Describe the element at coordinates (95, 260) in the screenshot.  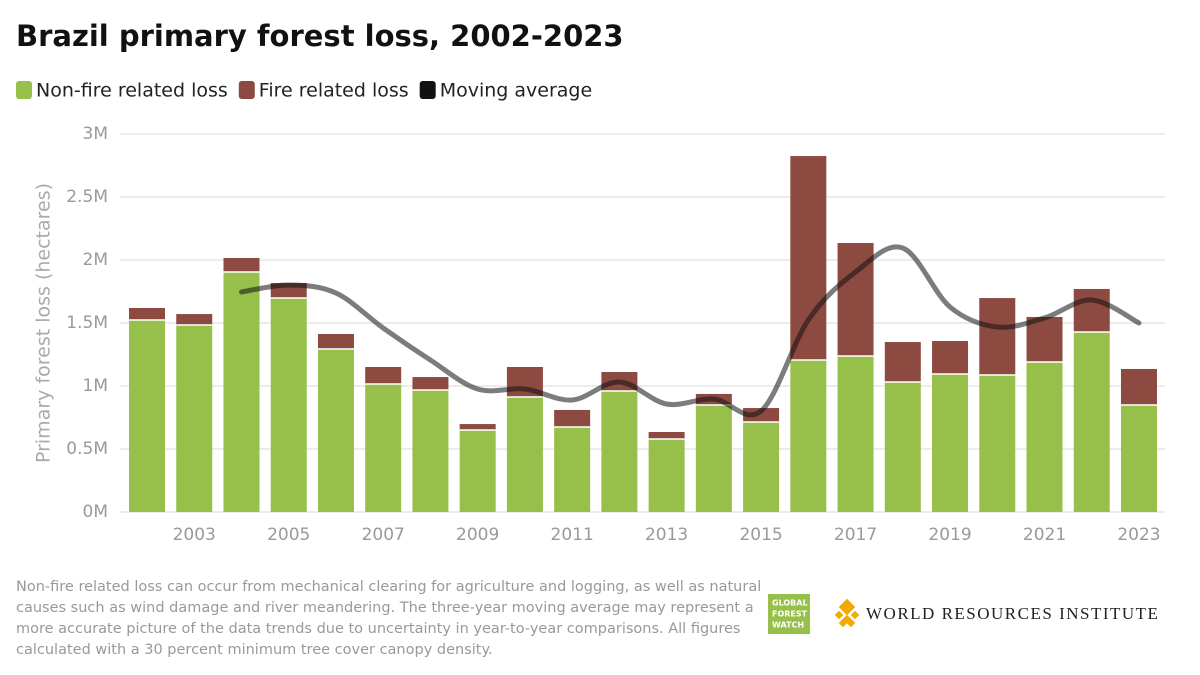
I see `y-tick-label: 2M` at that location.